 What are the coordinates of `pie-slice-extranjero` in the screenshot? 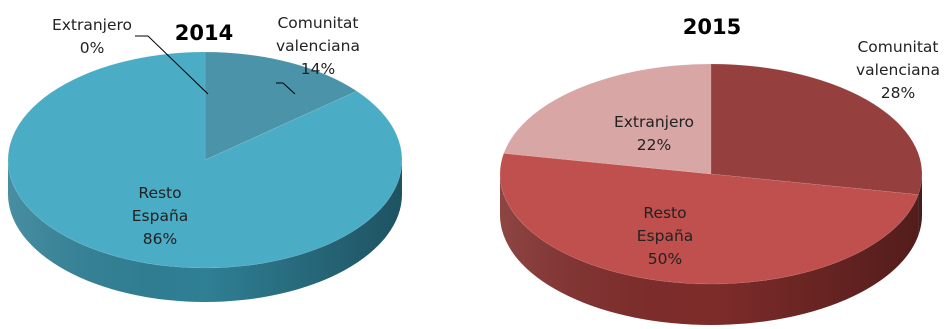 It's located at (607, 119).